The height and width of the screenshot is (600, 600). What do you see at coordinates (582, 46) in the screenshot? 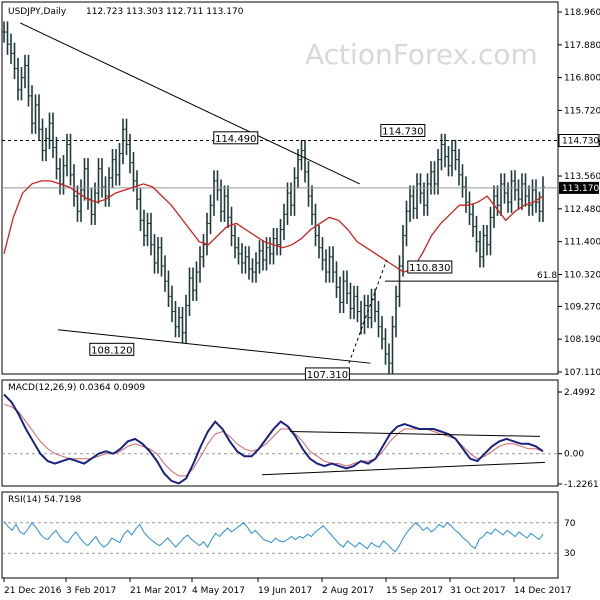
I see `price-tick-label: 117.880` at bounding box center [582, 46].